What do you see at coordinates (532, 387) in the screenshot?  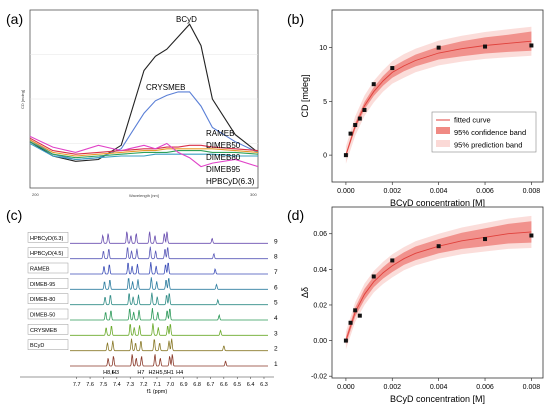 I see `x-tick-label-d: 0.008` at bounding box center [532, 387].